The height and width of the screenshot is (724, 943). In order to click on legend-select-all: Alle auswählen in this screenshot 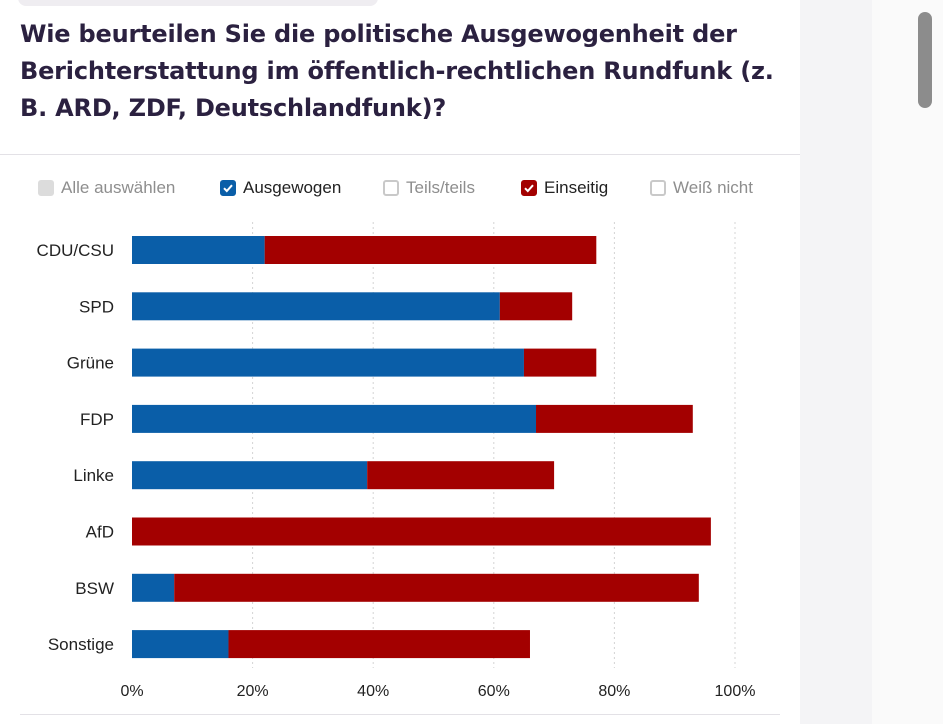, I will do `click(106, 188)`.